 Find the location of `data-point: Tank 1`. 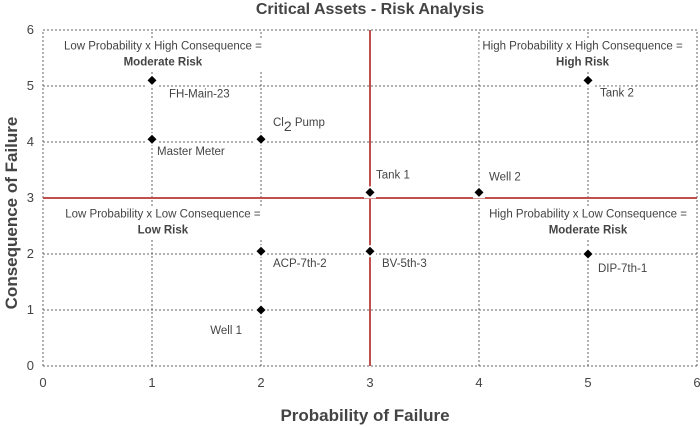

data-point: Tank 1 is located at coordinates (388, 183).